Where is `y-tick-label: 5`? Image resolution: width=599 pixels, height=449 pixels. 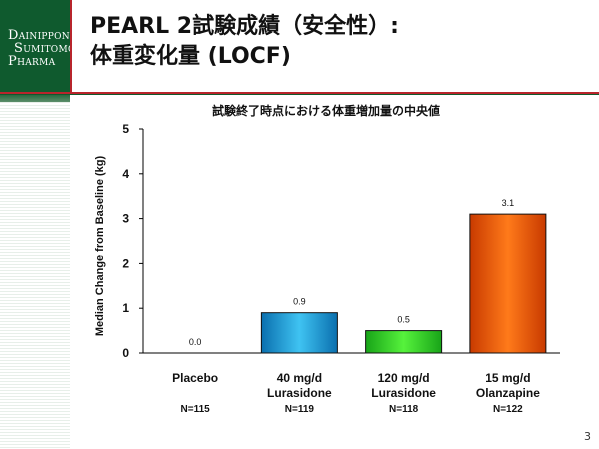 y-tick-label: 5 is located at coordinates (125, 129).